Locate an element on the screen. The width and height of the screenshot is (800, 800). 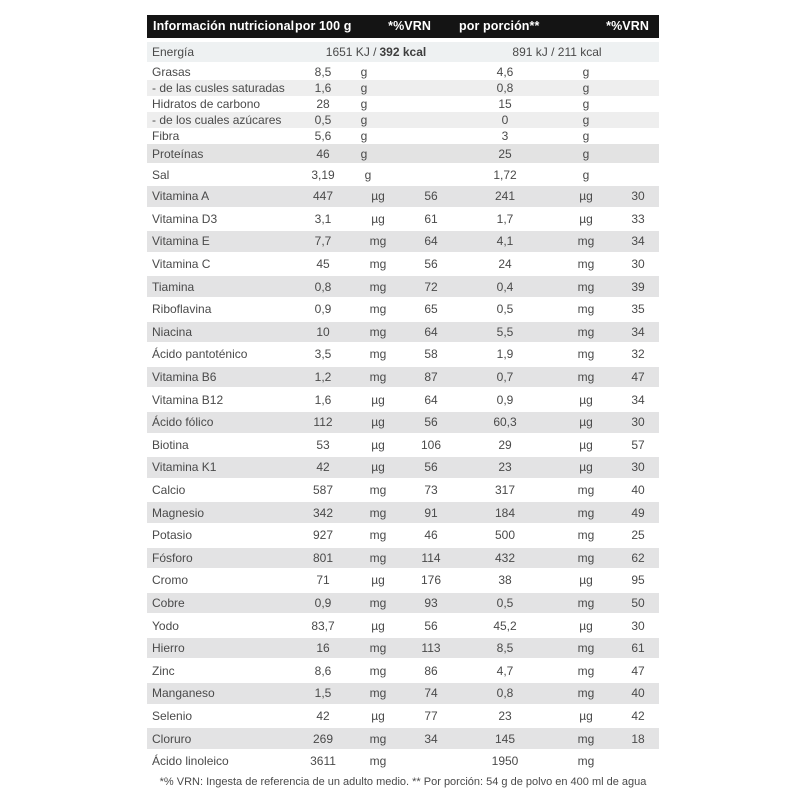
nutrient-name: Niacina is located at coordinates (172, 331).